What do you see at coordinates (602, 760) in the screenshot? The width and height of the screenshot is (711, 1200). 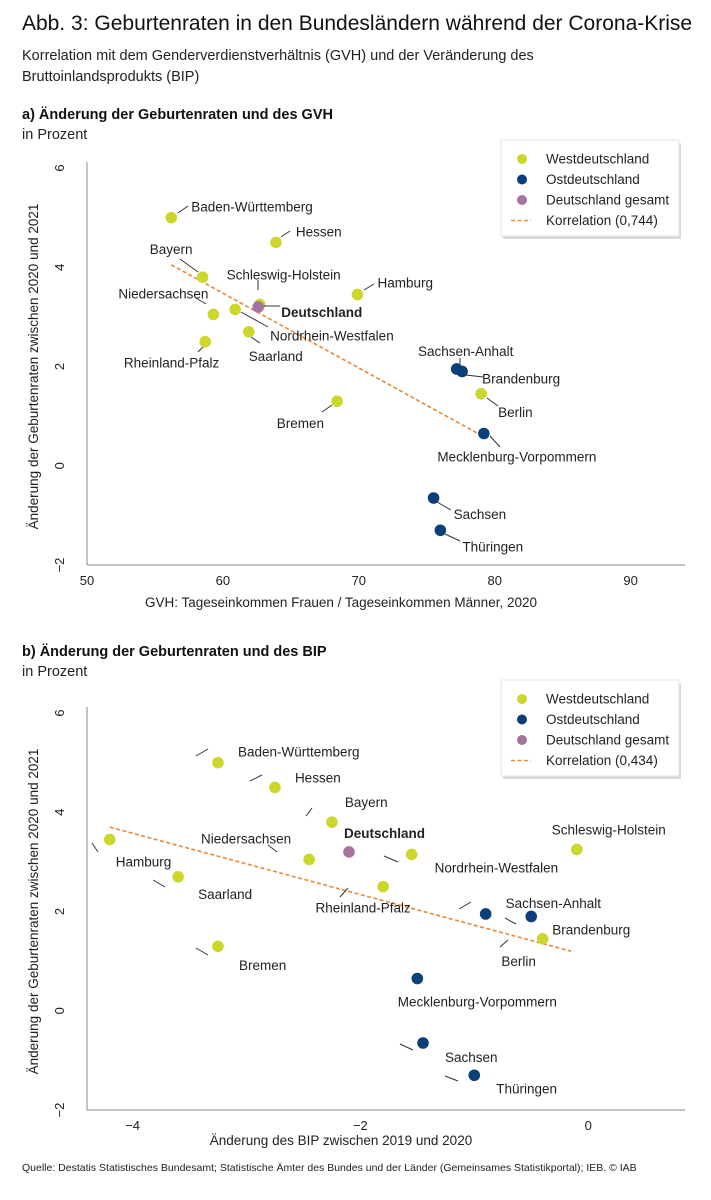 I see `legend-label-korrelation: Korrelation (0,434)` at bounding box center [602, 760].